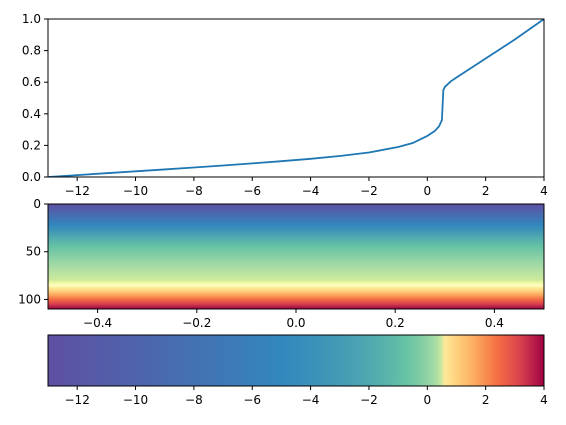  What do you see at coordinates (37, 204) in the screenshot?
I see `y-tick-label: 0` at bounding box center [37, 204].